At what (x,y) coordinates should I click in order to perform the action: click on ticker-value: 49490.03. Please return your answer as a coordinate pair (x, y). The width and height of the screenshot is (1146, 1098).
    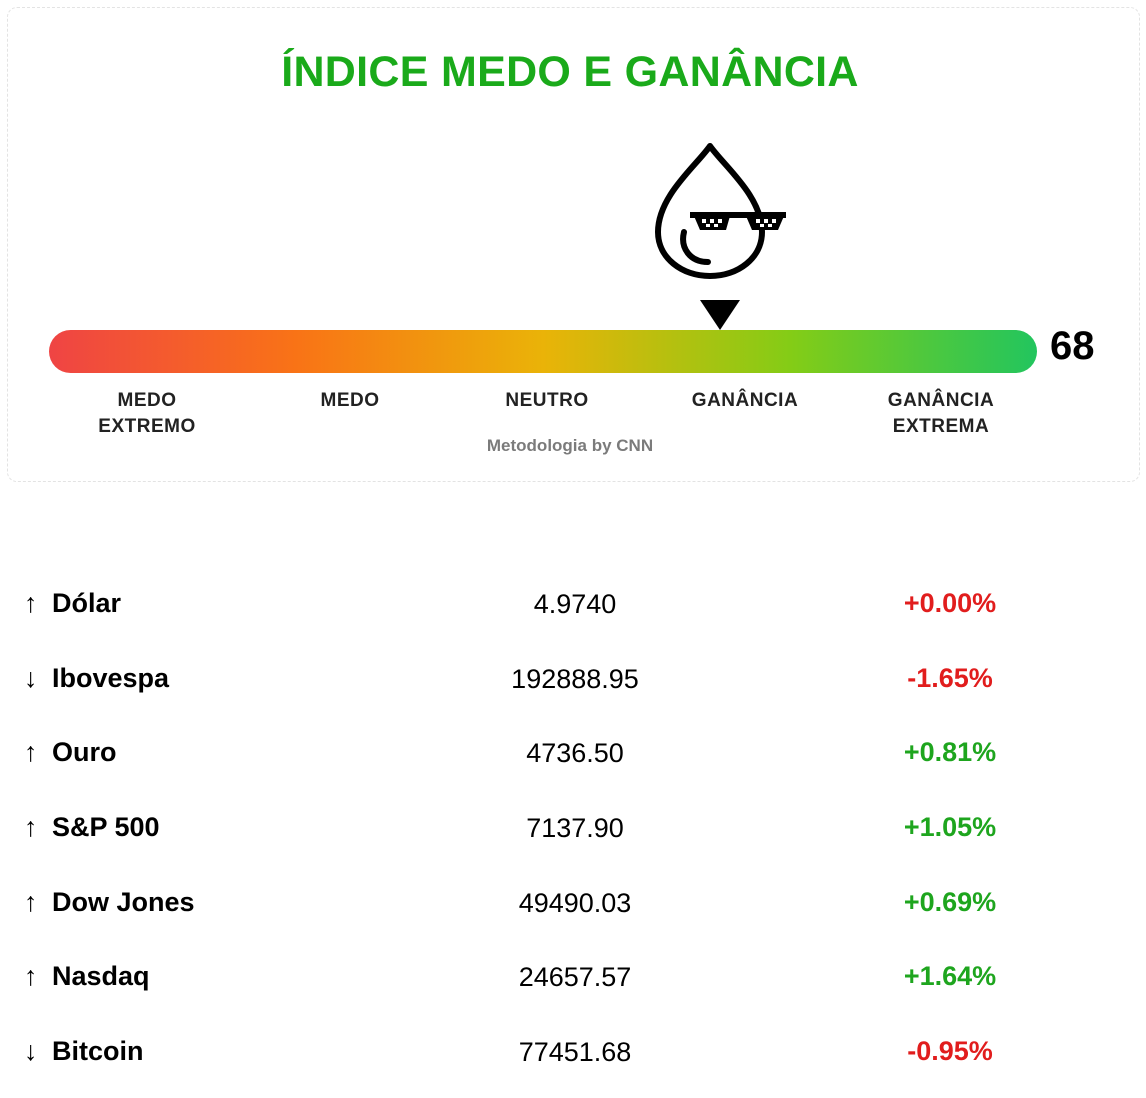
    Looking at the image, I should click on (575, 903).